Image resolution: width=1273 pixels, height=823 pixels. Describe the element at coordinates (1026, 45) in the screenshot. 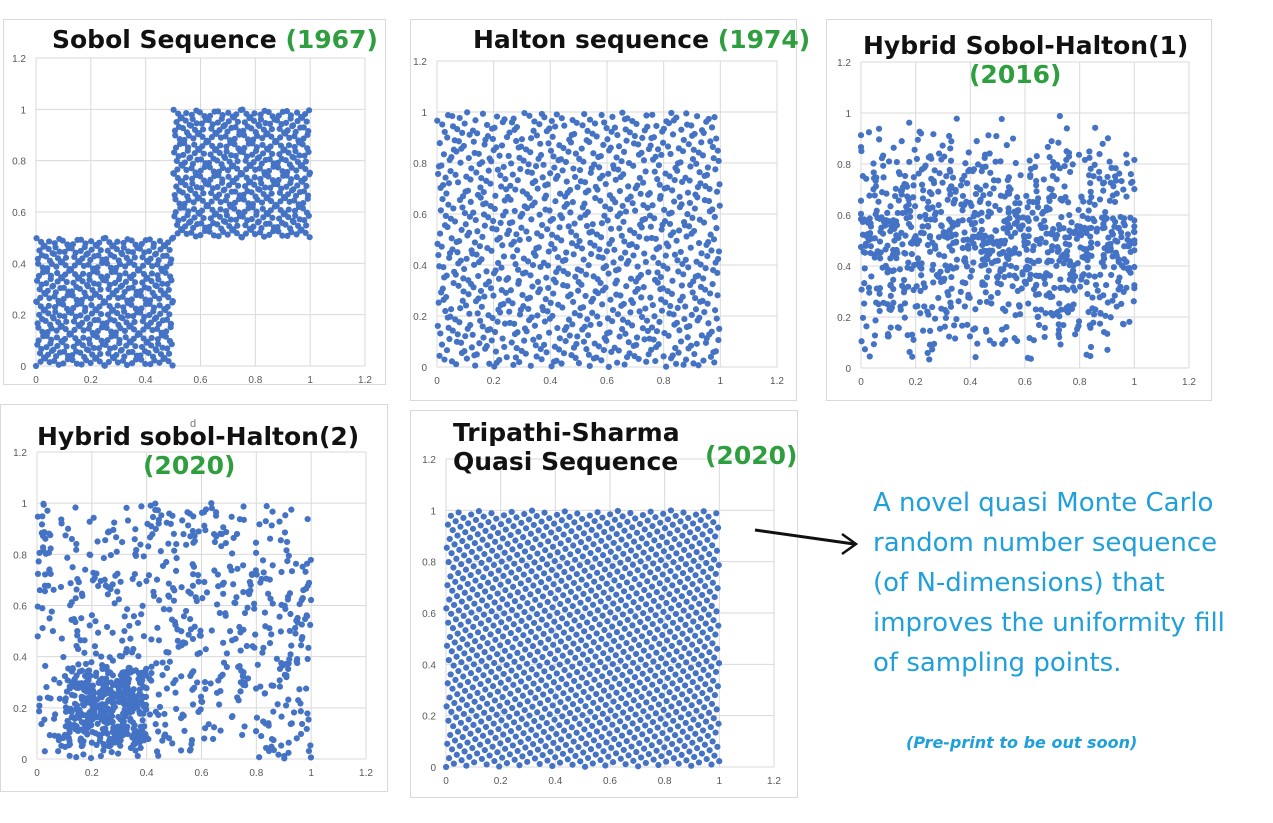

I see `chart-title-text: Hybrid Sobol-Halton(1)` at that location.